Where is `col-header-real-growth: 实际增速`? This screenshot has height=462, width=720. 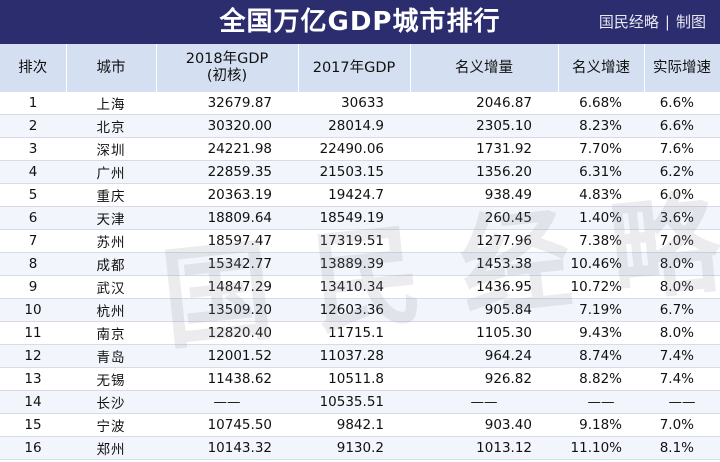 col-header-real-growth: 实际增速 is located at coordinates (682, 68).